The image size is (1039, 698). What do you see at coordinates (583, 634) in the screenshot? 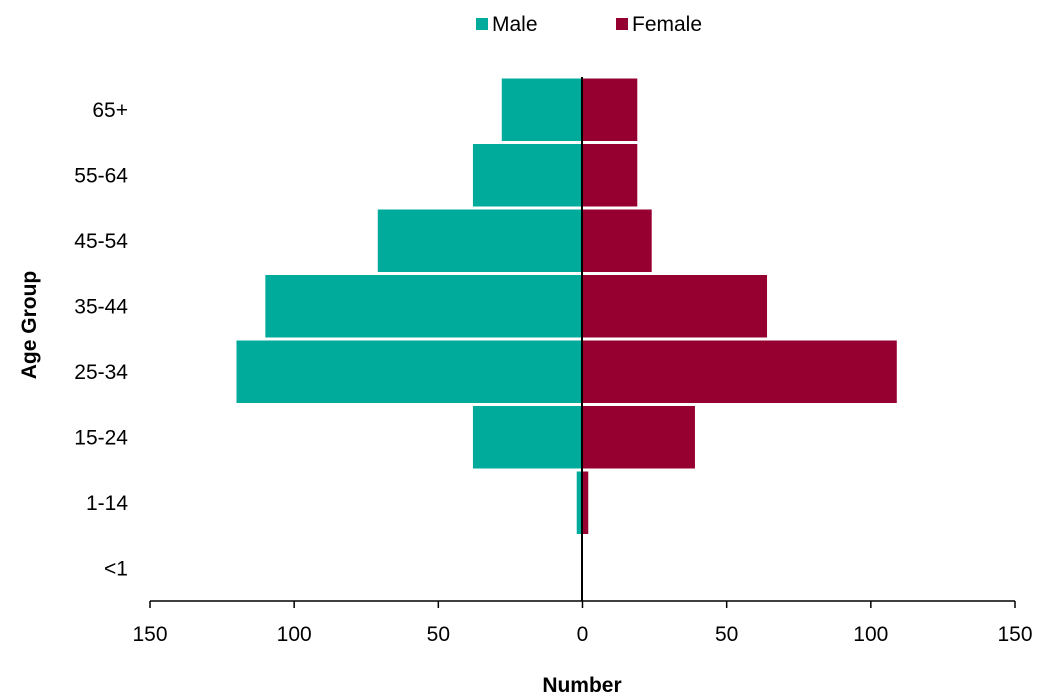
I see `x-tick-label: 0` at bounding box center [583, 634].